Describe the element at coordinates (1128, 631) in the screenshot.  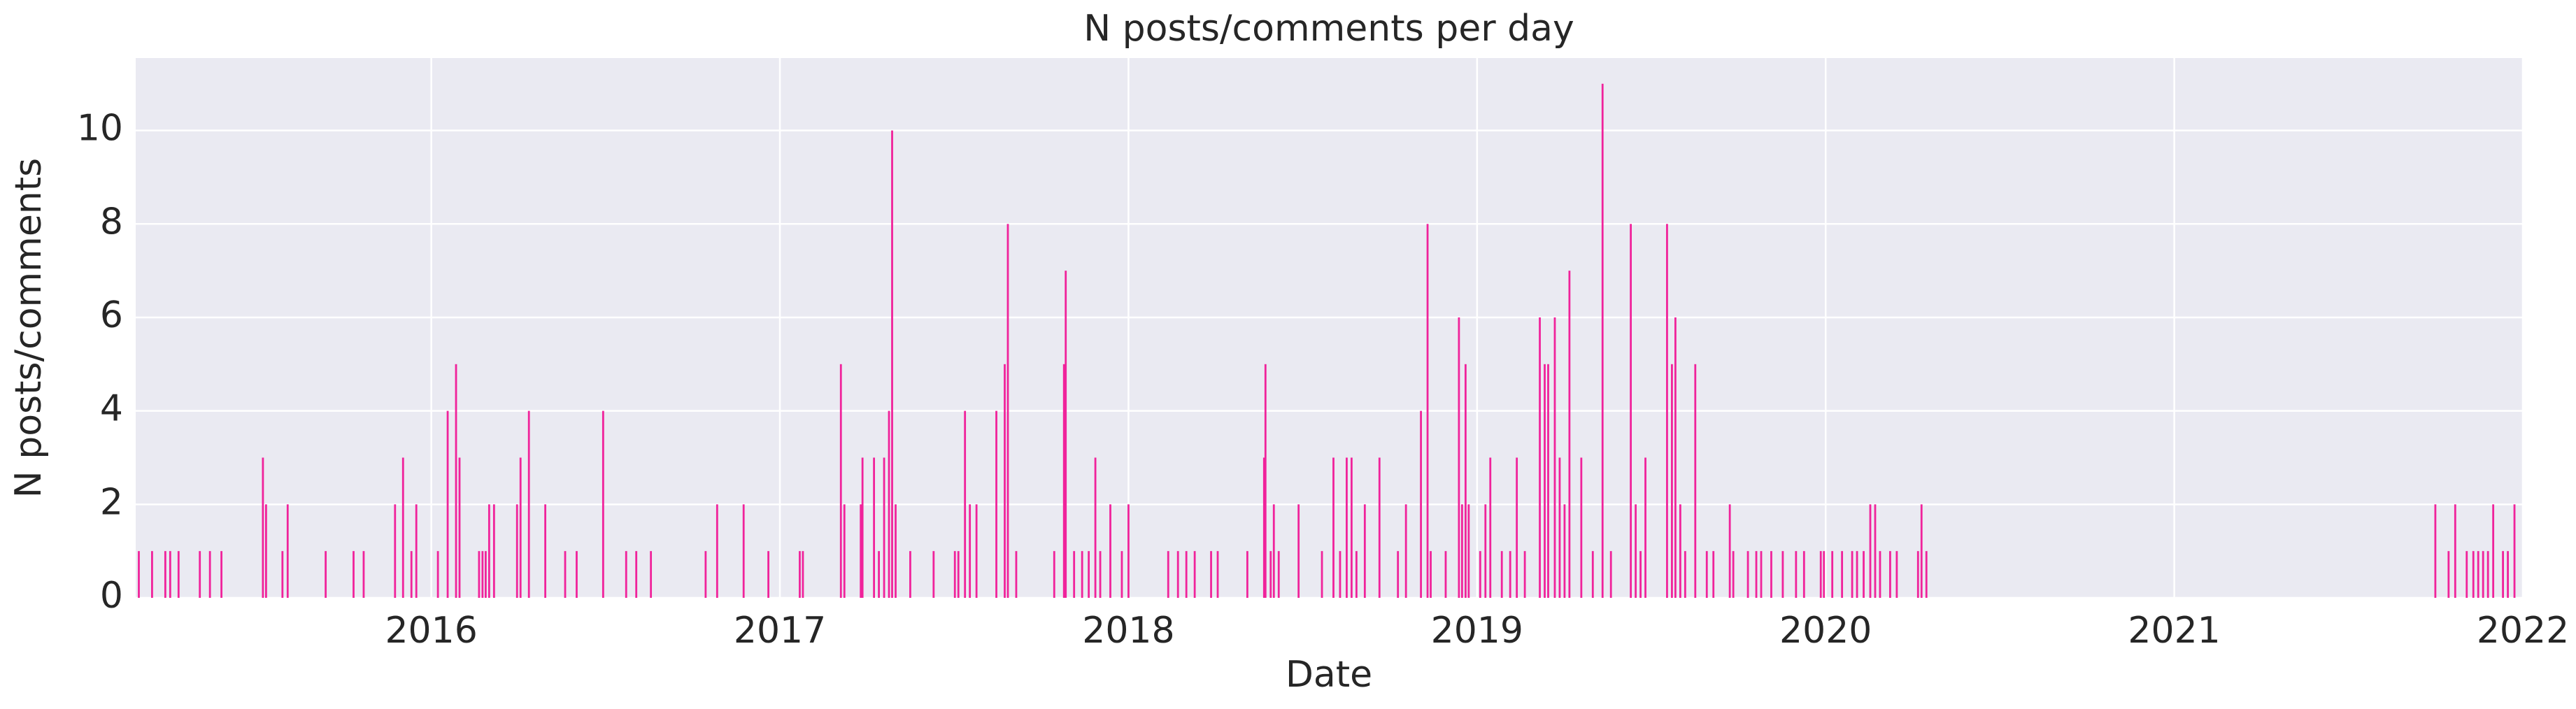
I see `x-tick-label: 2018` at that location.